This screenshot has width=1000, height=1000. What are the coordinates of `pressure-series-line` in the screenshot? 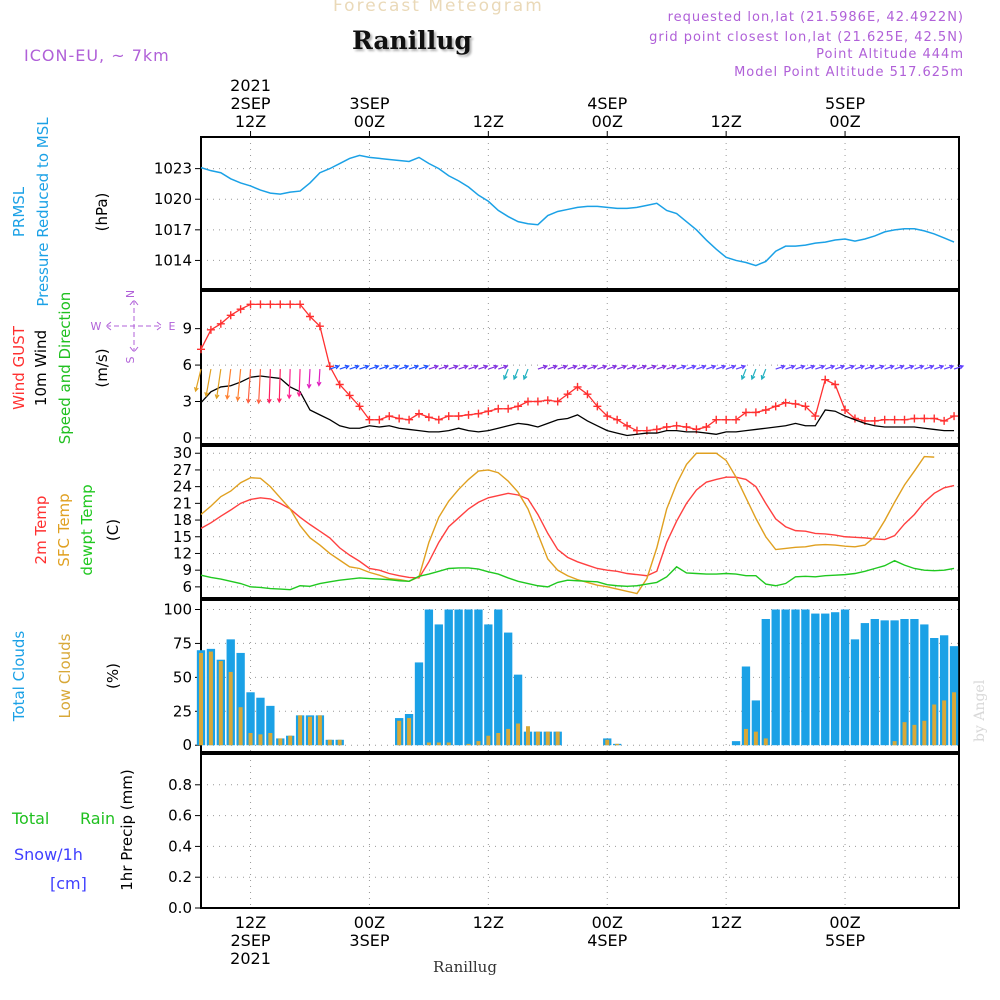 It's located at (577, 210).